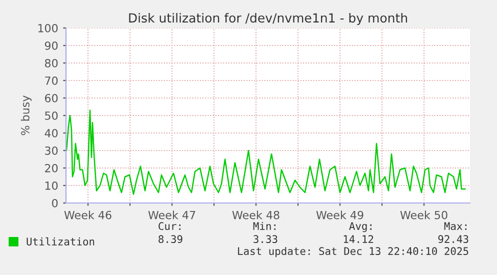 Image resolution: width=497 pixels, height=275 pixels. What do you see at coordinates (51, 150) in the screenshot?
I see `y-tick-label: 30` at bounding box center [51, 150].